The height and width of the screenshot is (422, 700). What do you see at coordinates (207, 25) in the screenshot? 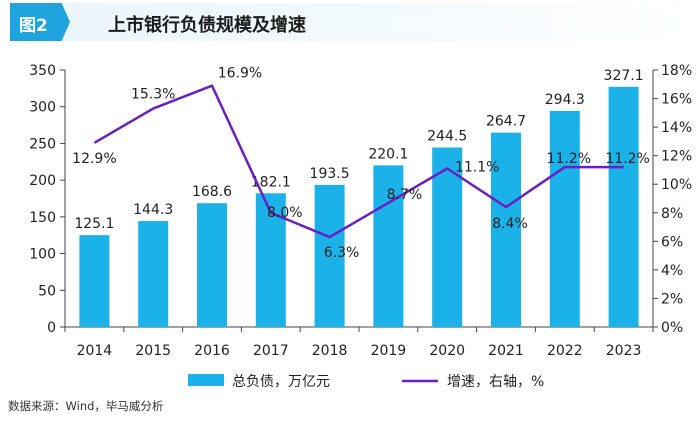
I see `chart-title: 上市银行负债规模及增速` at bounding box center [207, 25].